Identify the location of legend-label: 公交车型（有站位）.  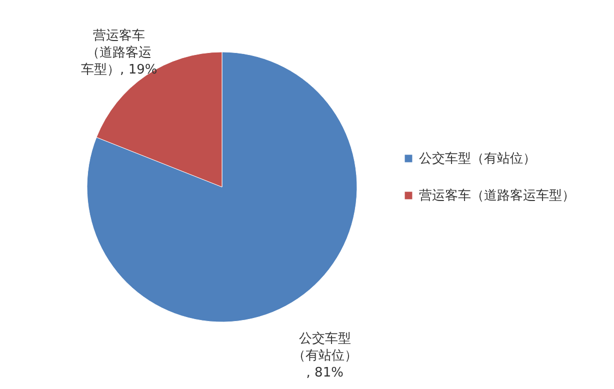
(477, 158).